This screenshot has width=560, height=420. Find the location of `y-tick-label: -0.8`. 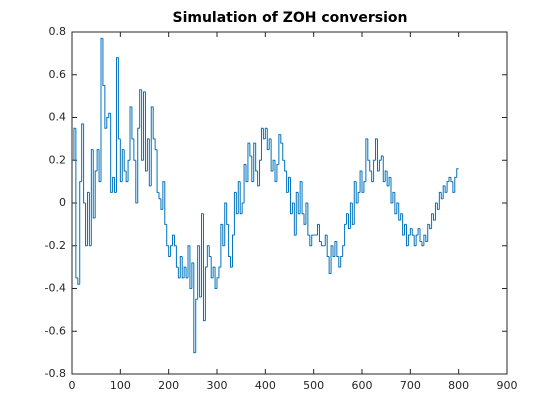

y-tick-label: -0.8 is located at coordinates (55, 373).